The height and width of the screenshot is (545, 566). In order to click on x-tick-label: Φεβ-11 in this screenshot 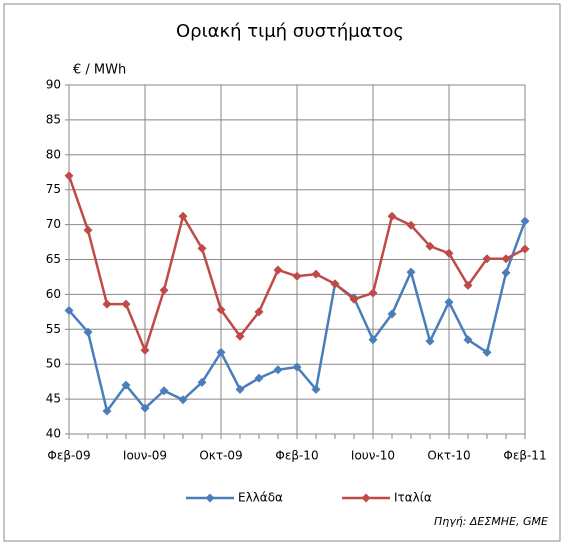, I will do `click(524, 456)`.